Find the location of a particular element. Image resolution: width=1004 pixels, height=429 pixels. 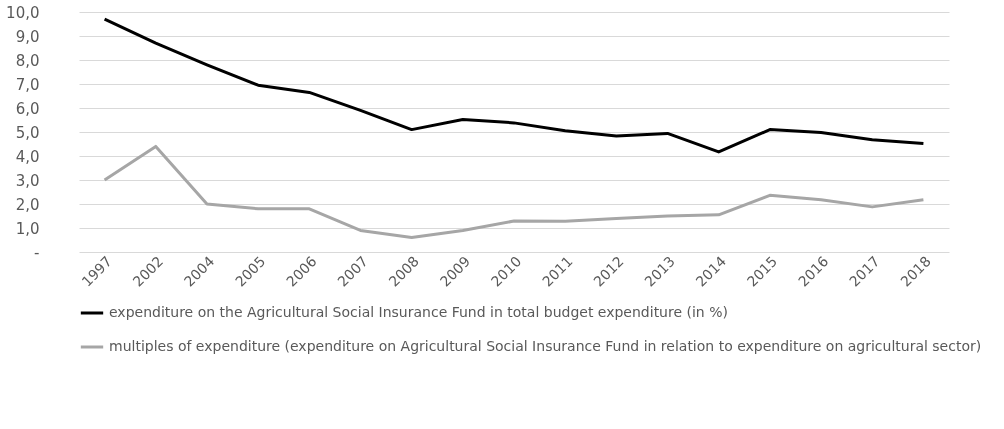

legend-label: multiples of expenditure (expenditure on Agricultural Social Insurance Fund in relation to expenditure on agricultural sector) is located at coordinates (545, 346).